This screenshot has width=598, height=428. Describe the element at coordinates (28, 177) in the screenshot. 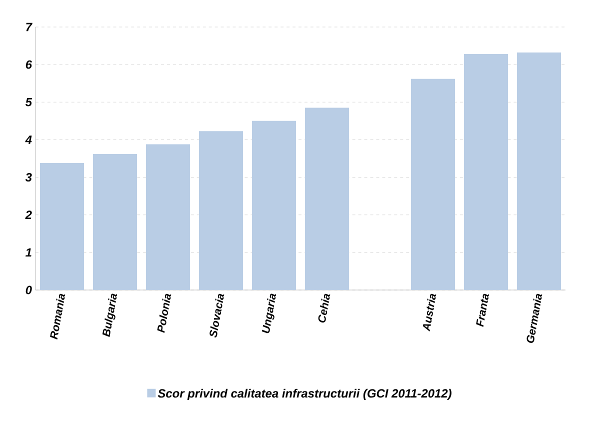

I see `y-tick-label: 3` at that location.